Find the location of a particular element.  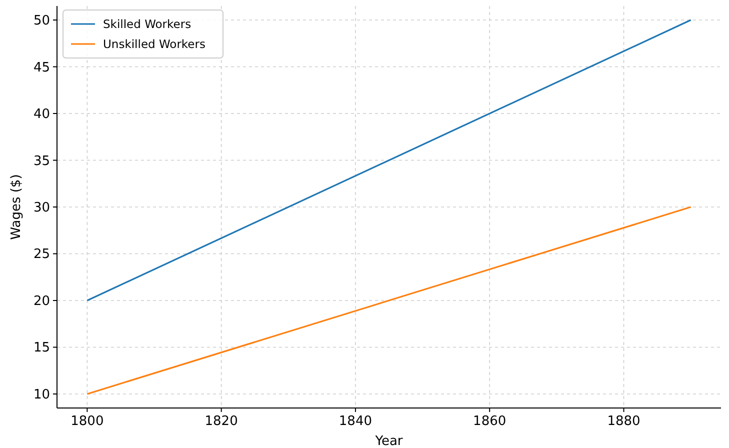

y-tick-label: 40 is located at coordinates (41, 114).